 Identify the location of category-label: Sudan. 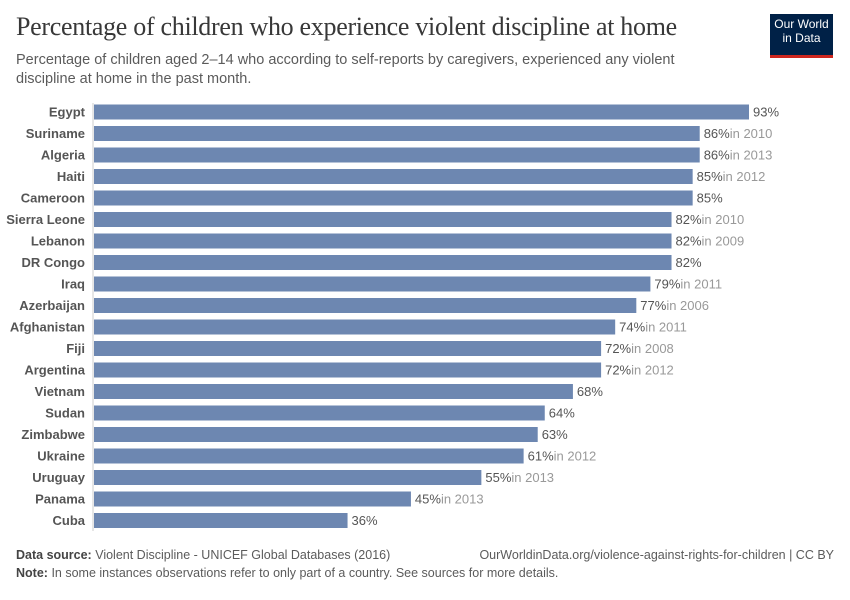
(65, 413).